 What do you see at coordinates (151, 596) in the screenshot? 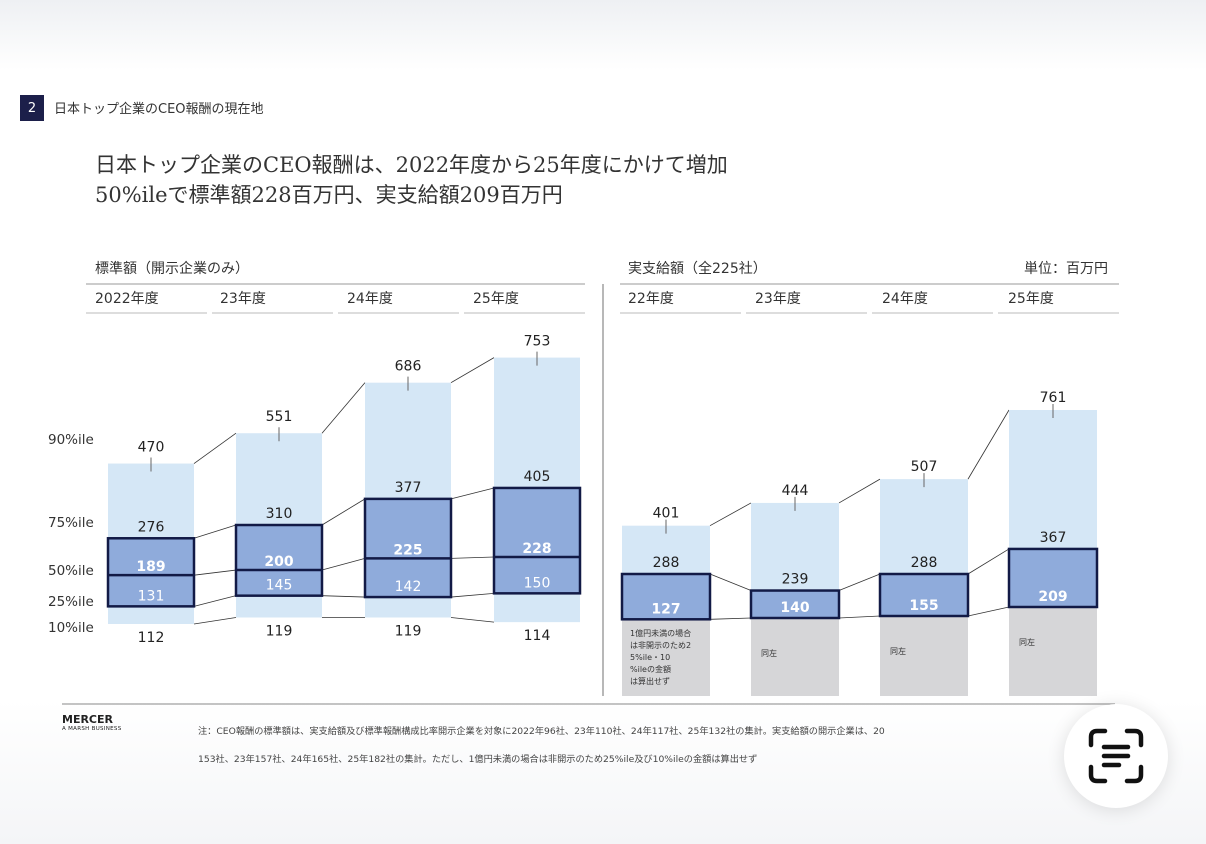
I see `value-label-25: 131` at bounding box center [151, 596].